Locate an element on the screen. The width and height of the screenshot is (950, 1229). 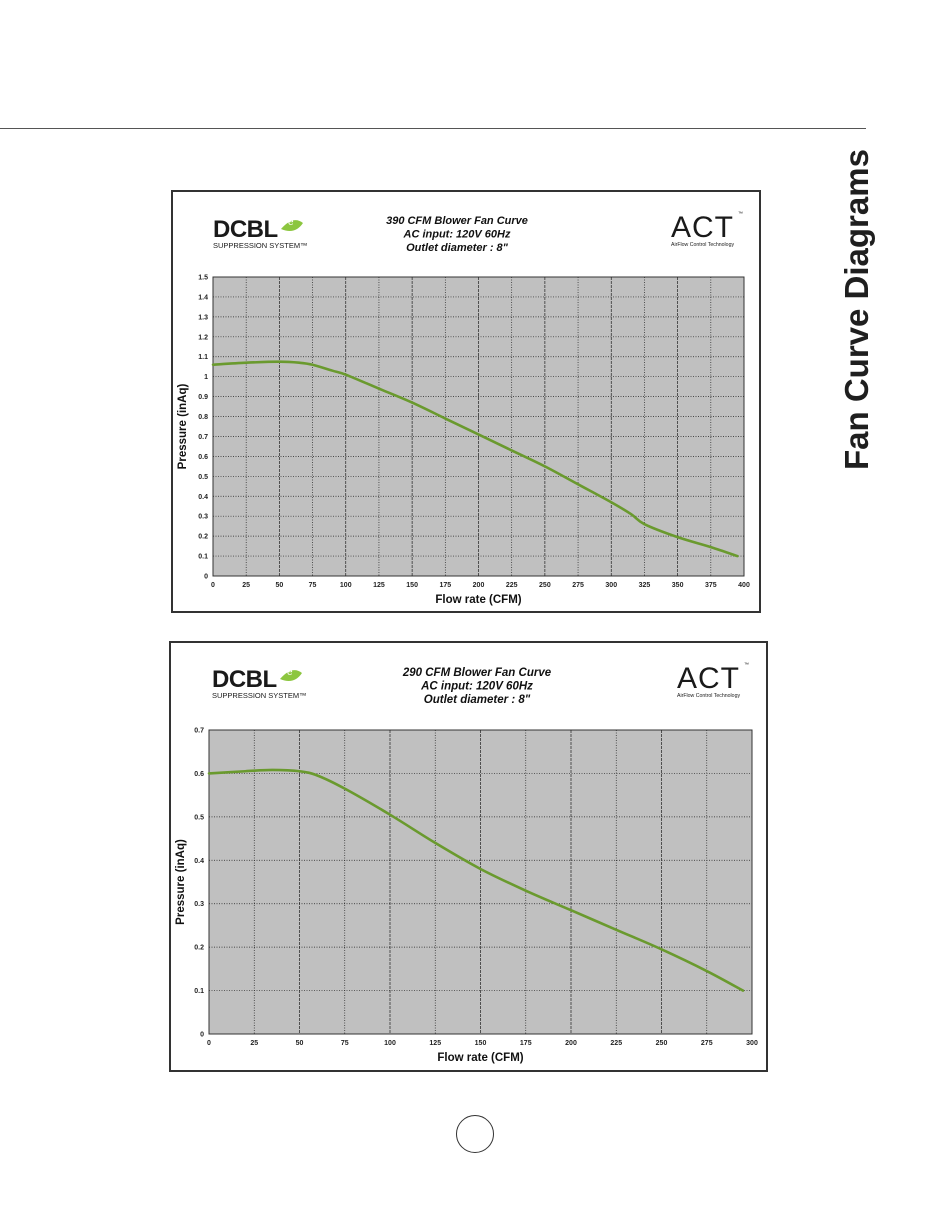
c390-title-line-3: Outlet diameter : 8" is located at coordinates (457, 248).